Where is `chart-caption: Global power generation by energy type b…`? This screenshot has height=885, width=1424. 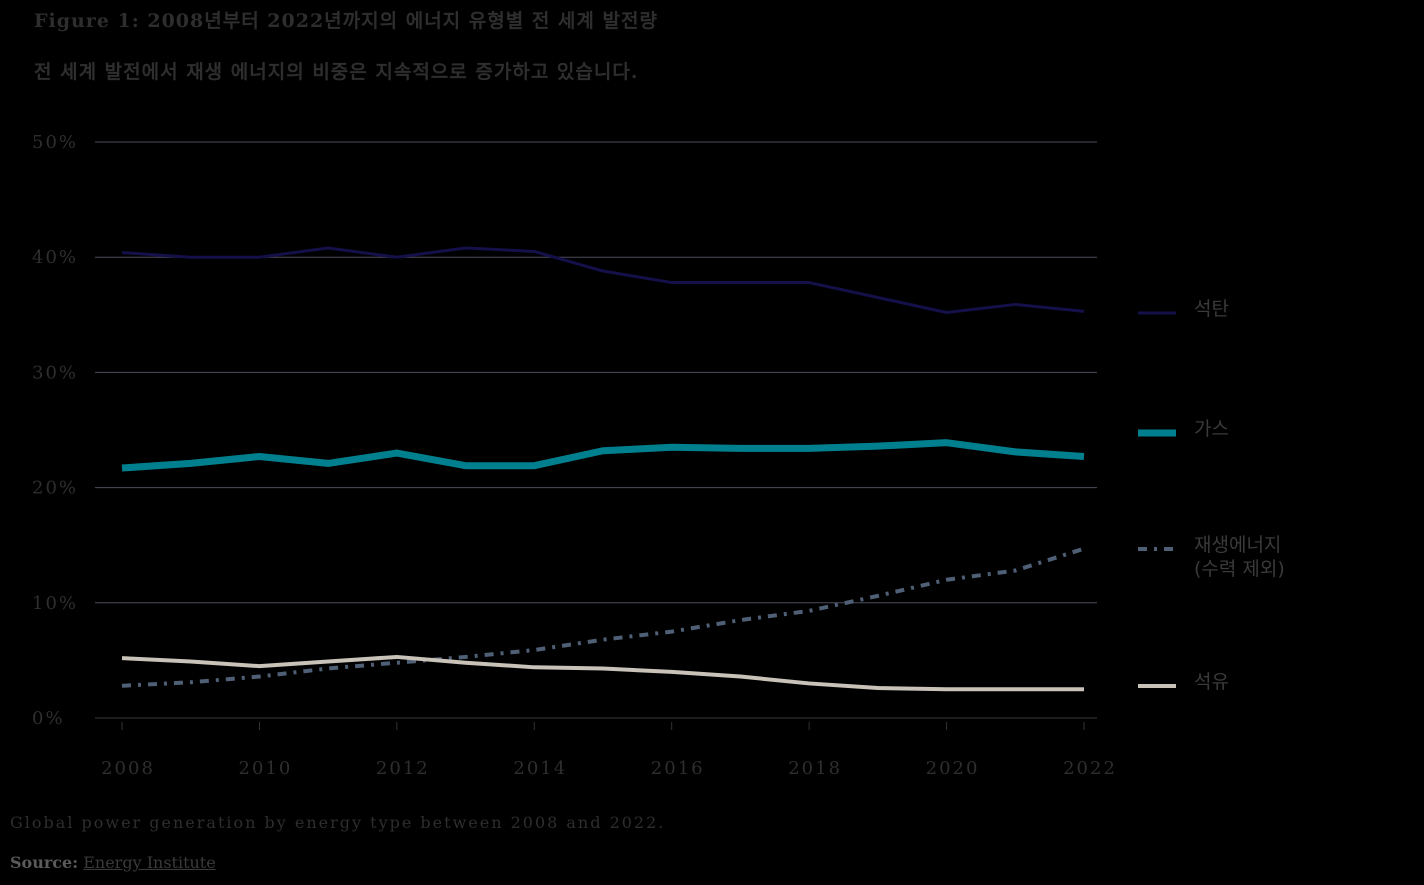 chart-caption: Global power generation by energy type b… is located at coordinates (338, 822).